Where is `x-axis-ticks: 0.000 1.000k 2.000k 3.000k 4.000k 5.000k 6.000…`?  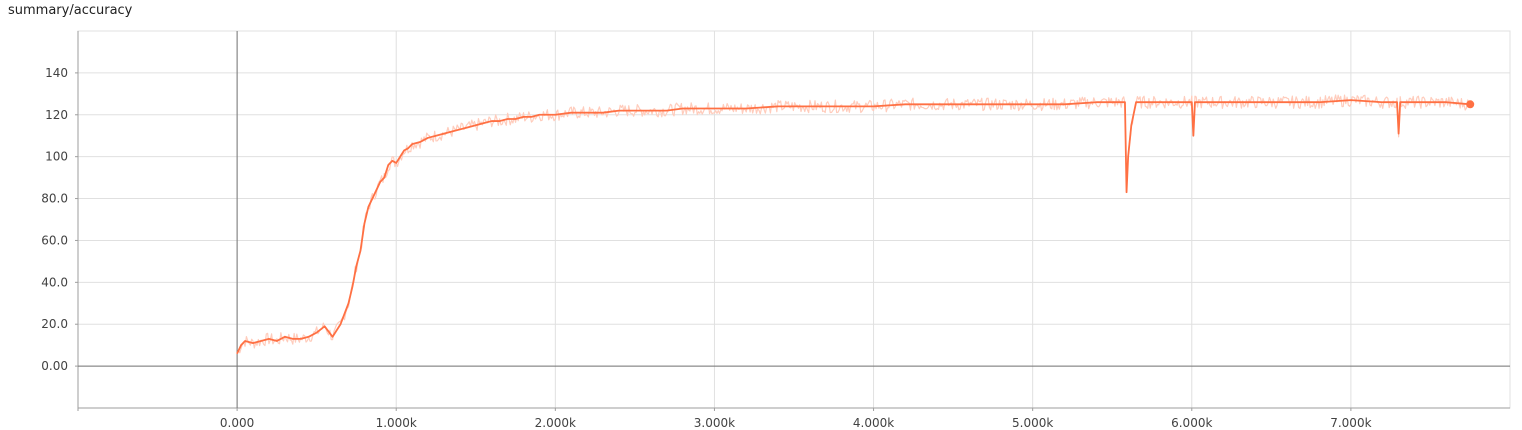
x-axis-ticks: 0.000 1.000k 2.000k 3.000k 4.000k 5.000k 6.000… is located at coordinates (796, 419).